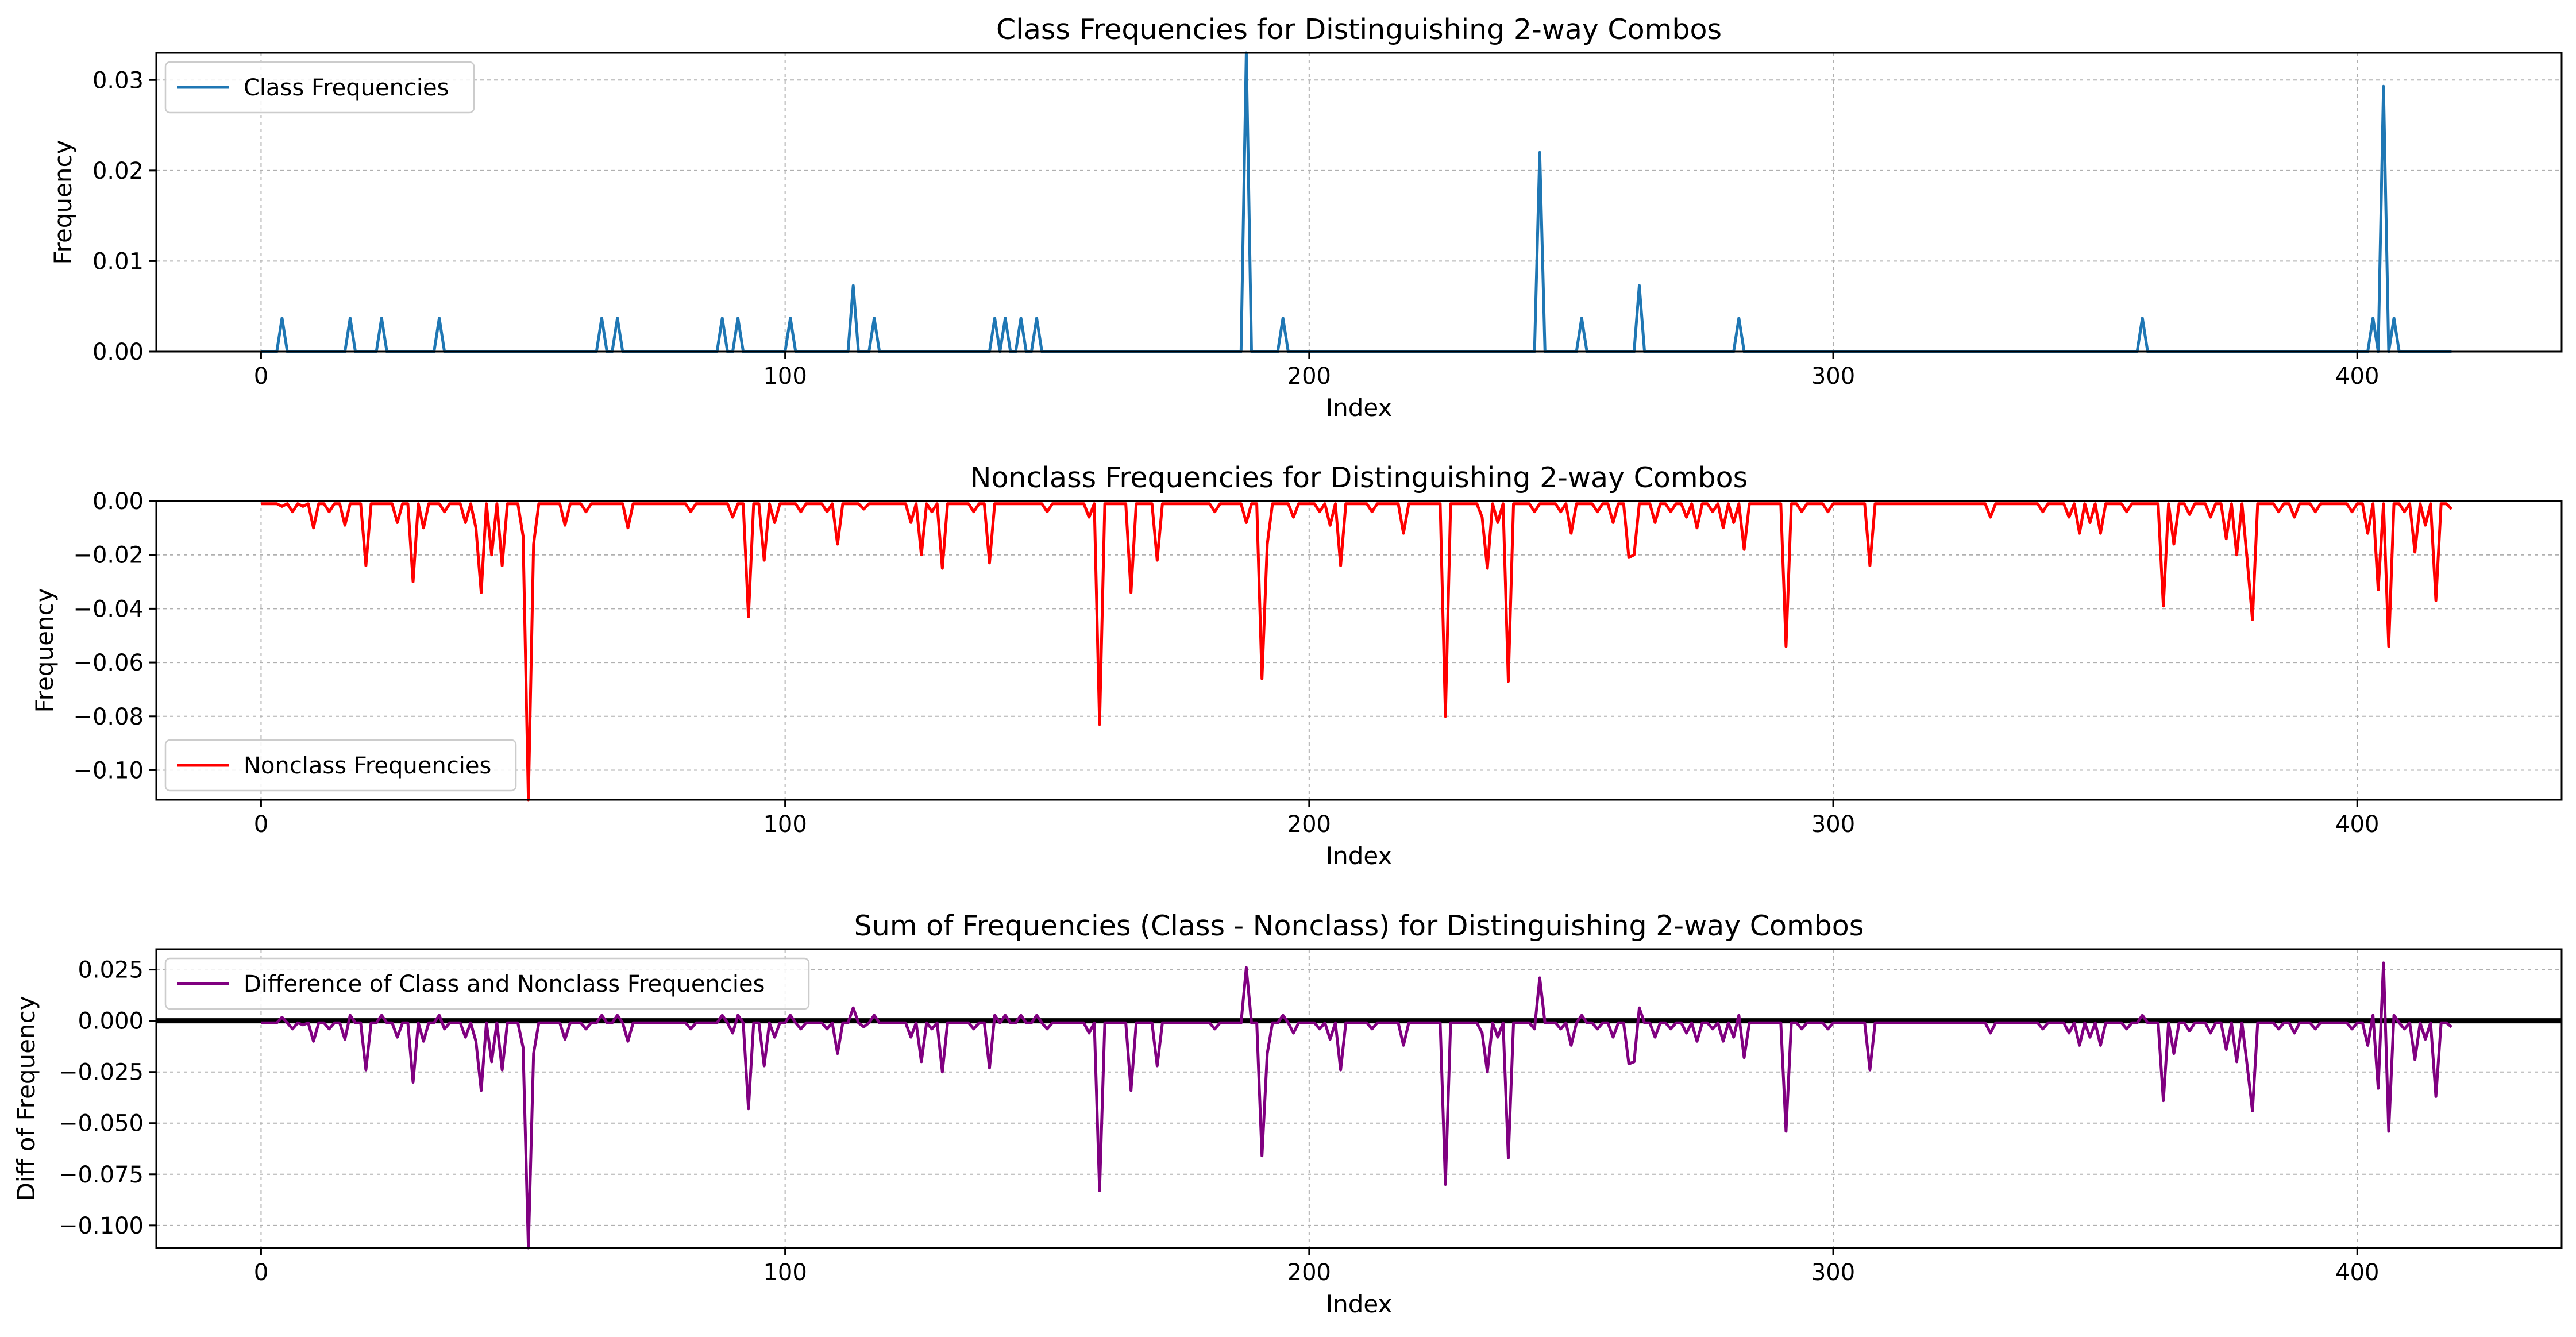  I want to click on y-tick-label: 0.000, so click(111, 1021).